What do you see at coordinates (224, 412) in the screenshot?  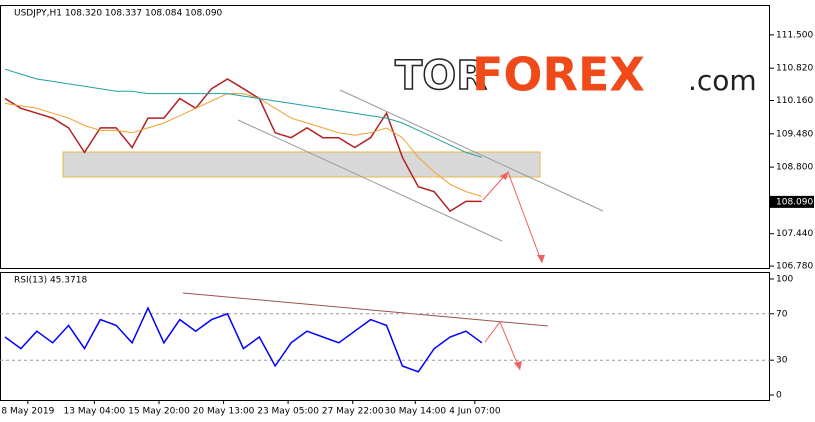 I see `x-tick-label: 20 May 13:00` at bounding box center [224, 412].